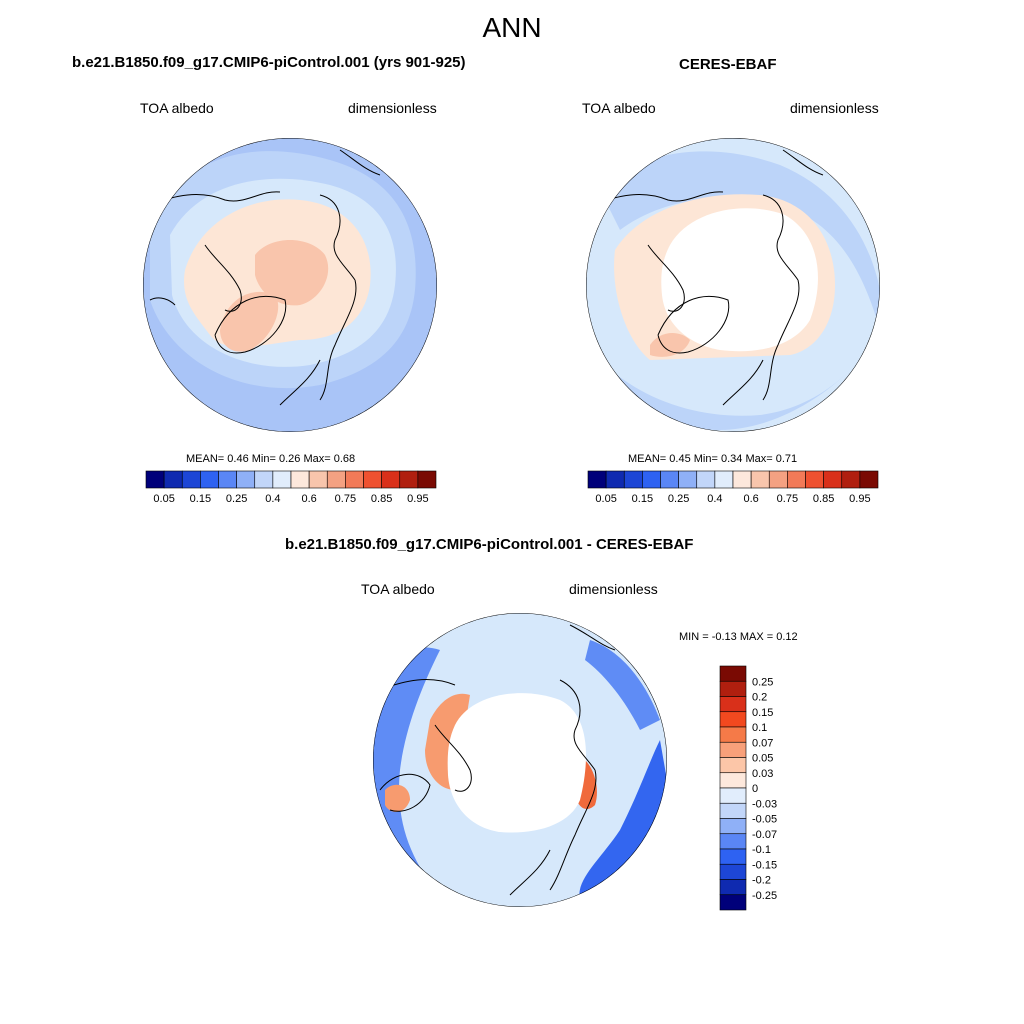  Describe the element at coordinates (761, 881) in the screenshot. I see `colorbar-tick-label: -0.2` at that location.